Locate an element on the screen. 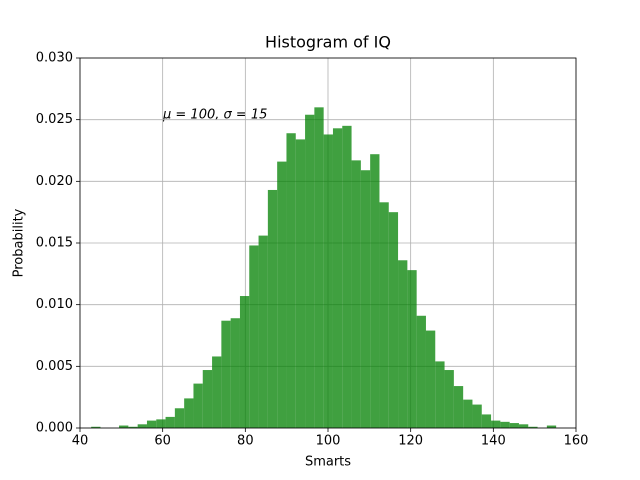 This screenshot has height=480, width=640. y-tick-label: 0.010 is located at coordinates (54, 304).